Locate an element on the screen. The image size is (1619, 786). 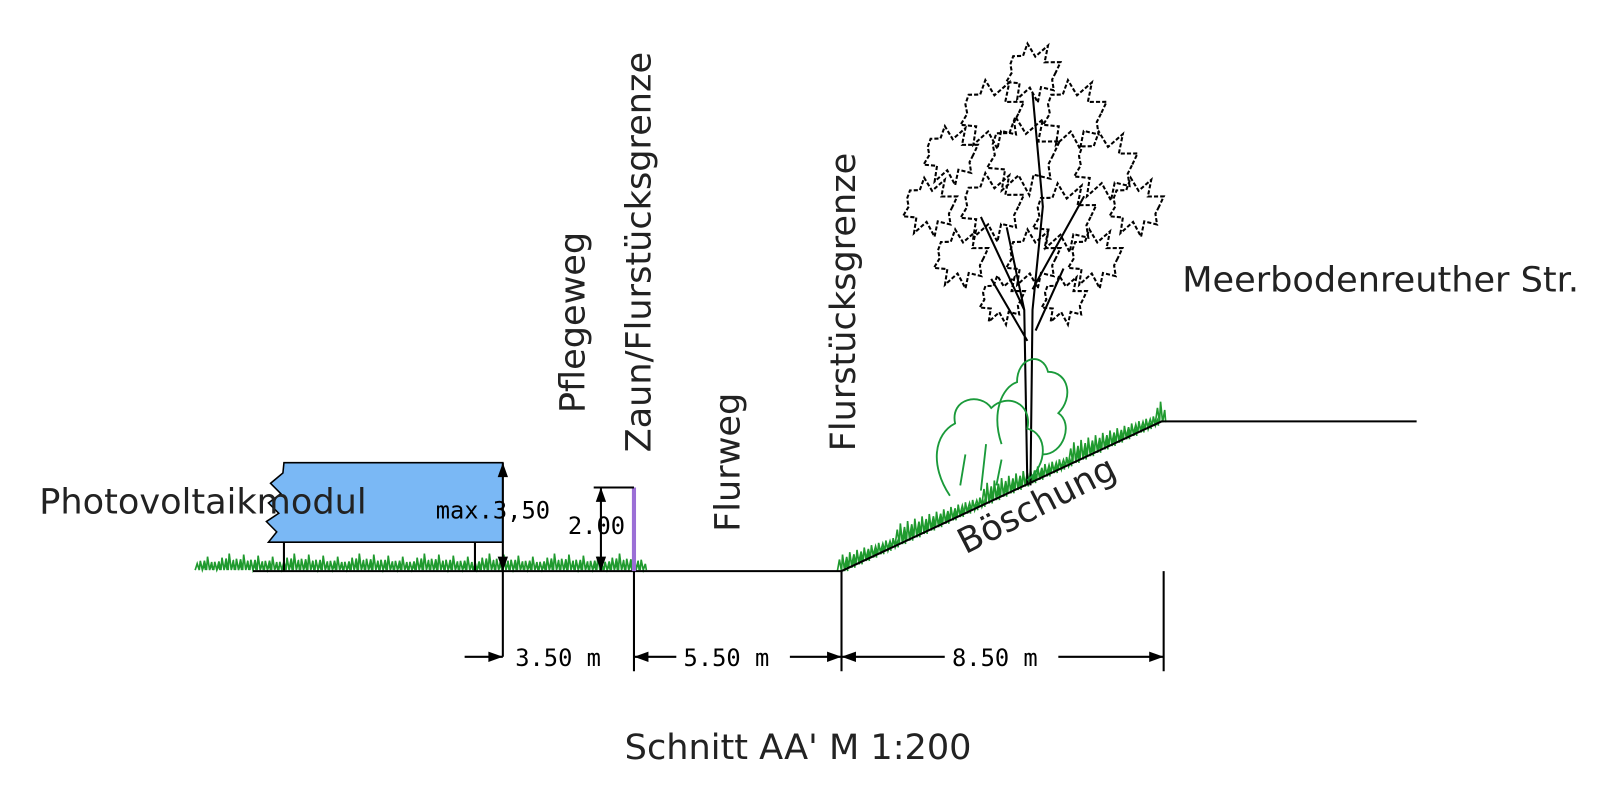
bush is located at coordinates (1002, 427).